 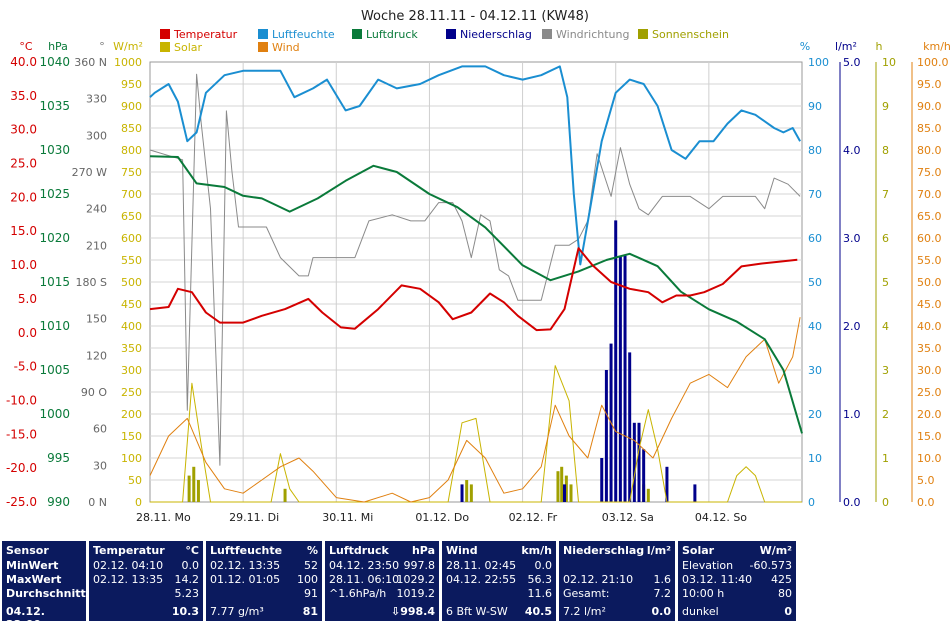 I want to click on temp-header: Temperatur, so click(x=129, y=550).